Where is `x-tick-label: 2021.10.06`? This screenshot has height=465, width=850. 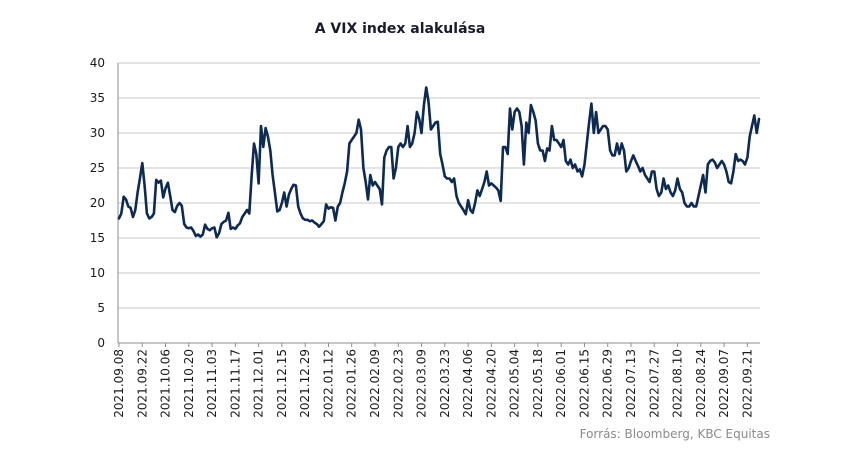
x-tick-label: 2021.10.06 is located at coordinates (166, 383).